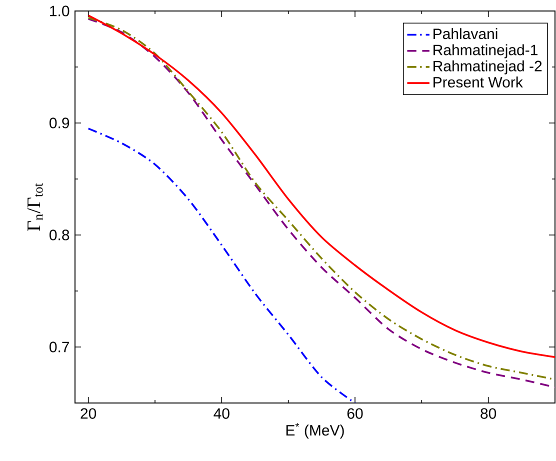  What do you see at coordinates (466, 34) in the screenshot?
I see `legend-label: Pahlavani` at bounding box center [466, 34].